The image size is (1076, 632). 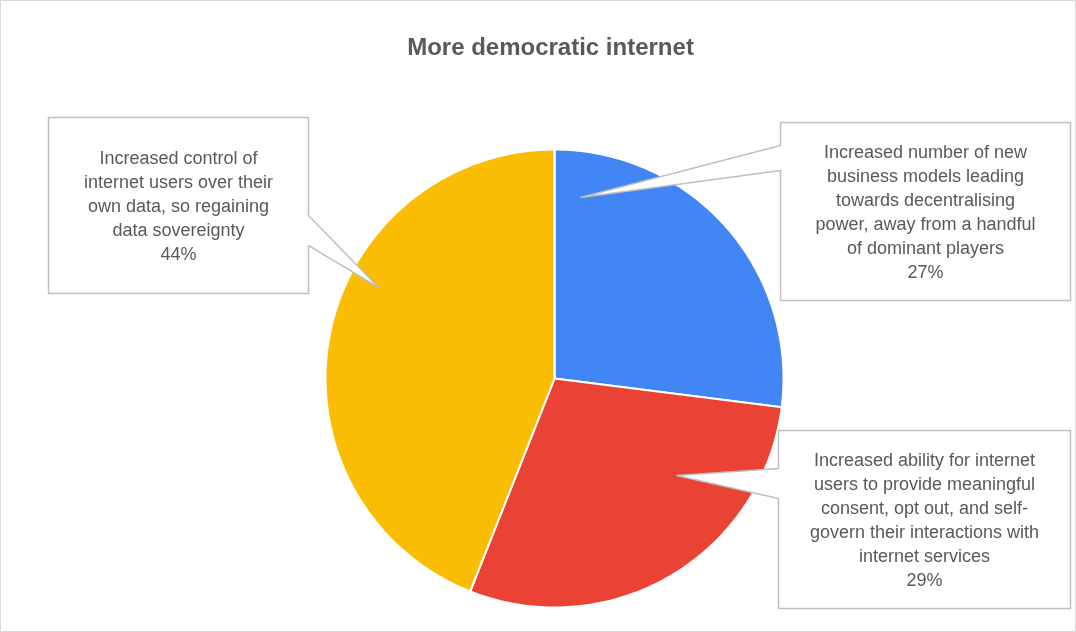 I want to click on slice-label: Increased number of new business models leading towards decentralising power, away from a handful of dominant players, so click(x=925, y=199).